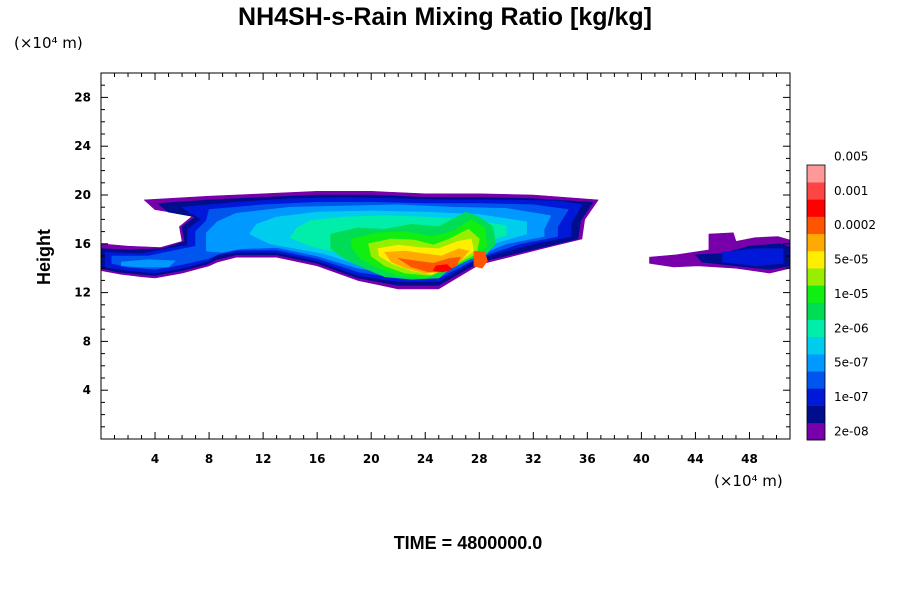 Image resolution: width=900 pixels, height=600 pixels. I want to click on x-tick-label: 16, so click(317, 459).